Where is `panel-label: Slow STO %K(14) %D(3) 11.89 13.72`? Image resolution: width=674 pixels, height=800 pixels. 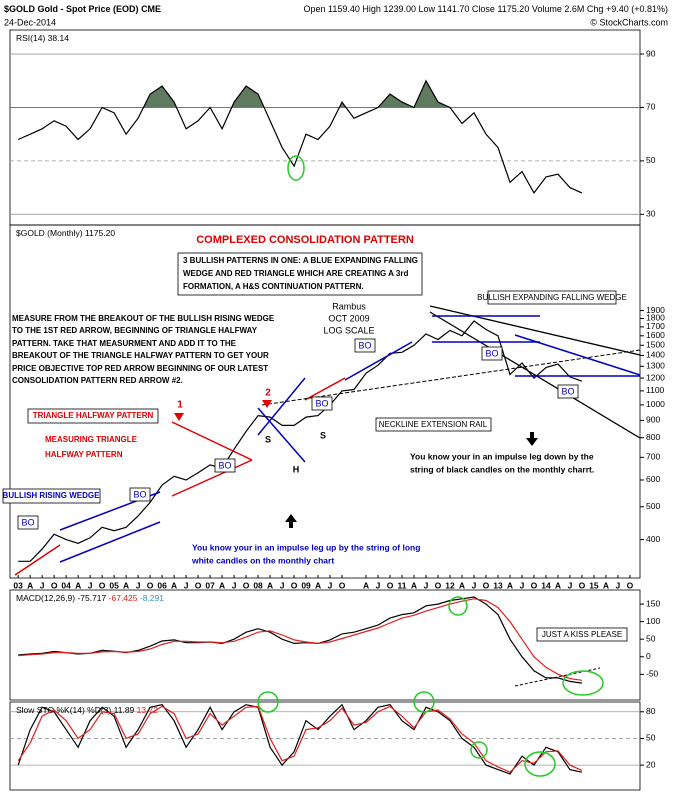 panel-label: Slow STO %K(14) %D(3) 11.89 13.72 is located at coordinates (87, 710).